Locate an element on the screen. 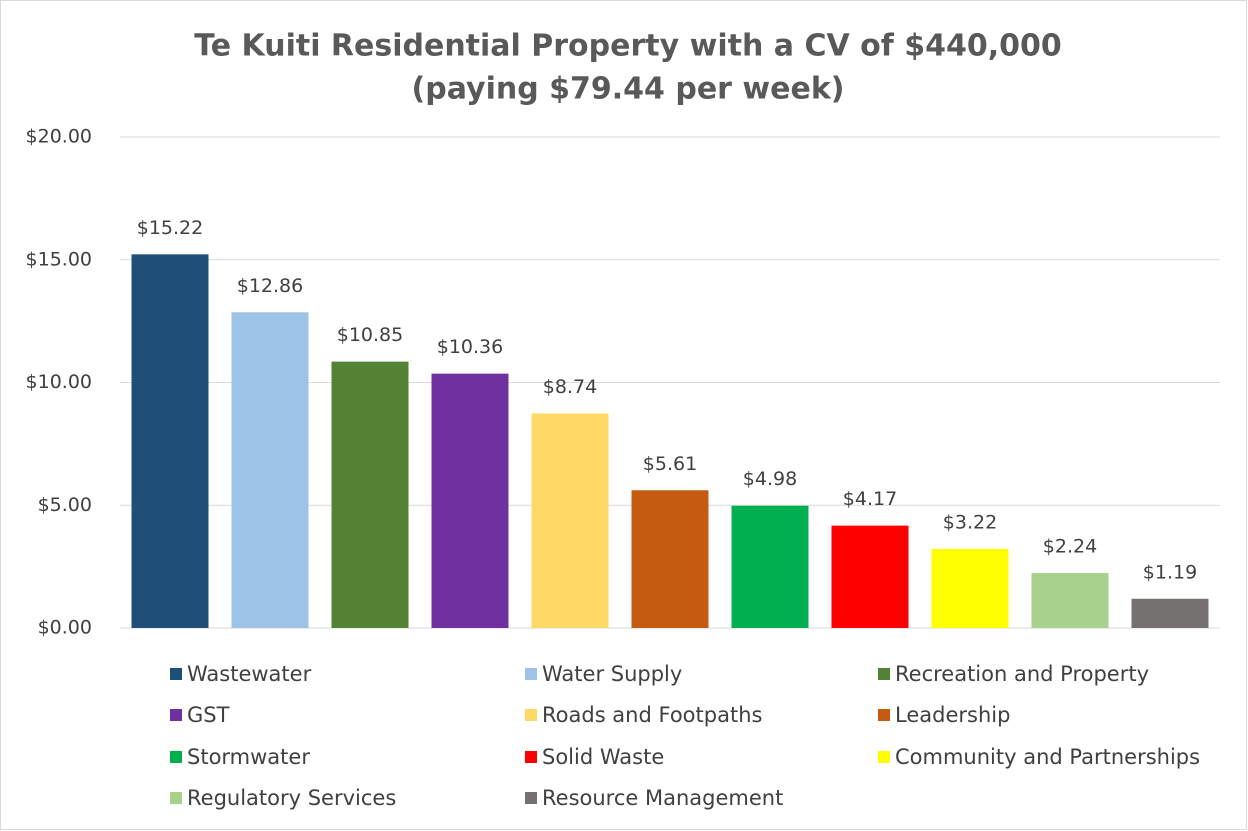 Image resolution: width=1248 pixels, height=831 pixels. data-label: $1.19 is located at coordinates (1170, 572).